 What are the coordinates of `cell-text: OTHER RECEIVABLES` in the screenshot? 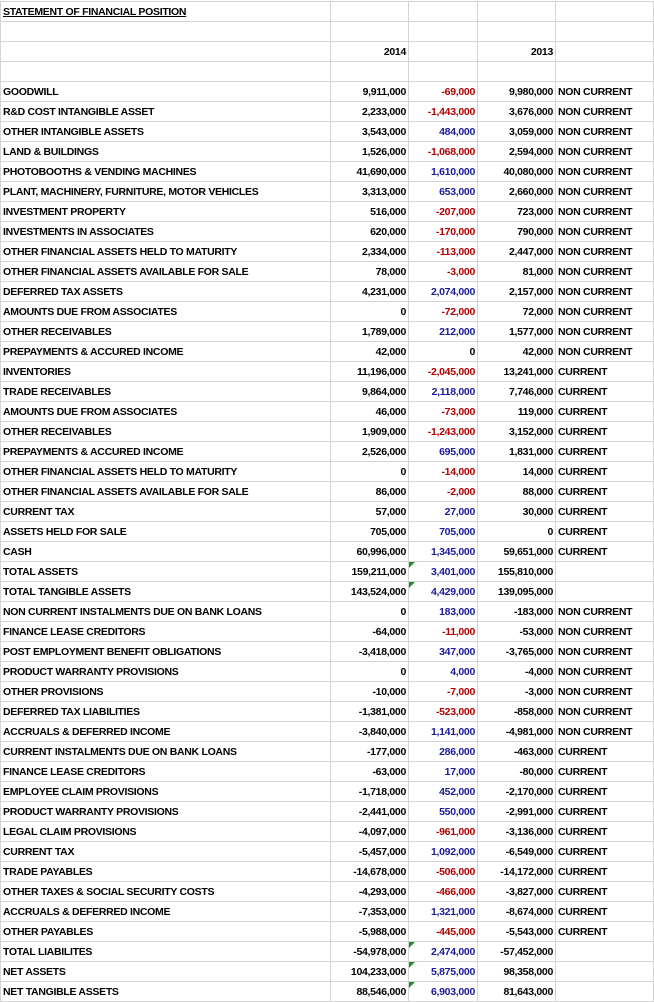 It's located at (57, 431).